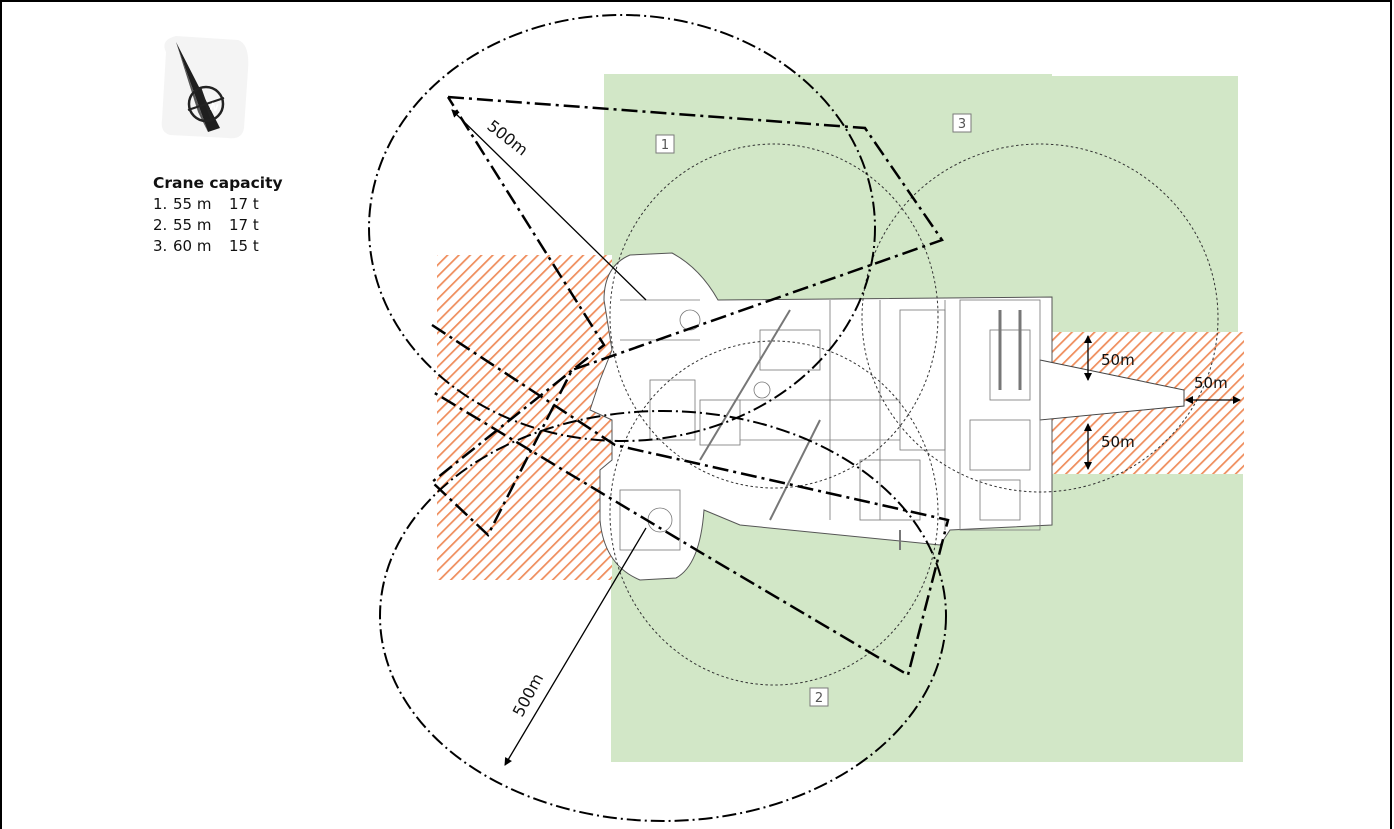  I want to click on legend-item: 2. 55 m 17 t, so click(206, 225).